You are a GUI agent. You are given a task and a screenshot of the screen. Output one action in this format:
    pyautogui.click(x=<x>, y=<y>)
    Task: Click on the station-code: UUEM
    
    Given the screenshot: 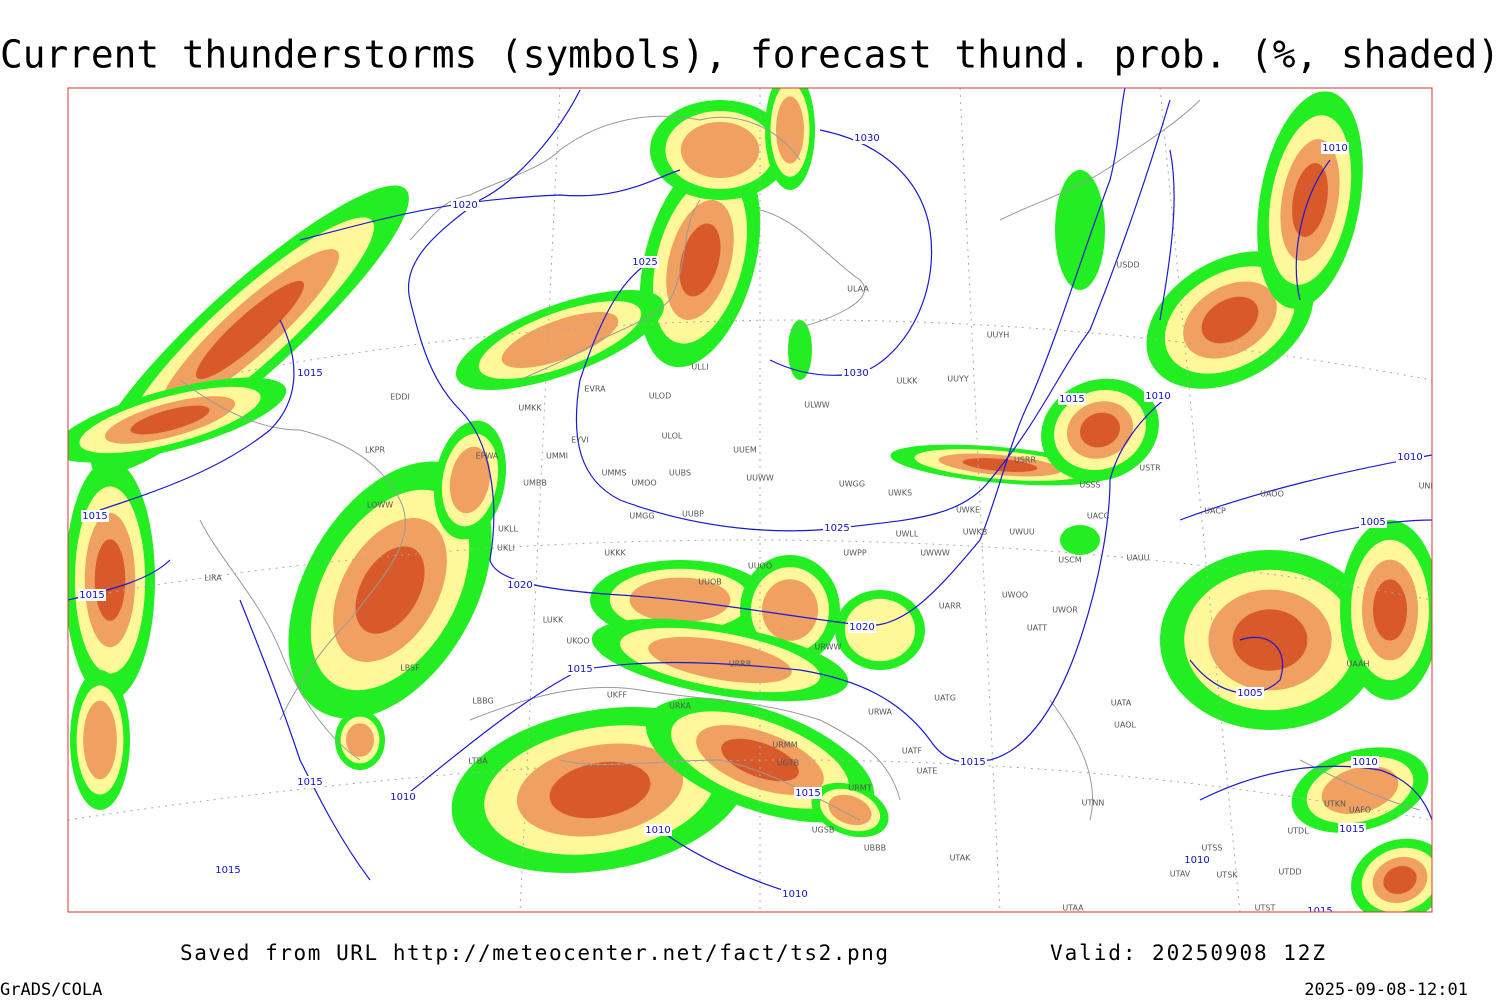 What is the action you would take?
    pyautogui.click(x=745, y=450)
    